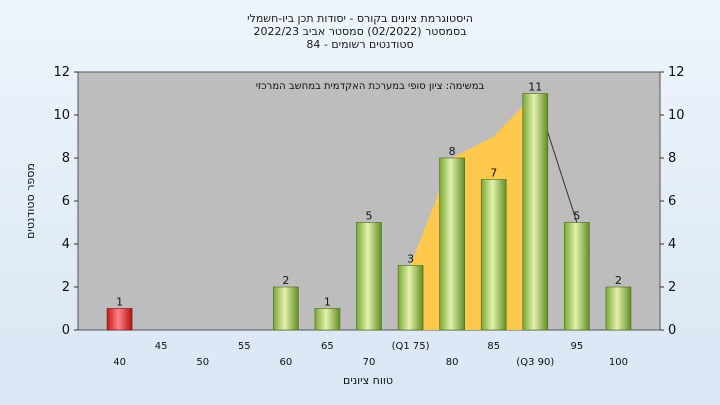 This screenshot has height=405, width=720. What do you see at coordinates (493, 173) in the screenshot?
I see `data-label: 7` at bounding box center [493, 173].